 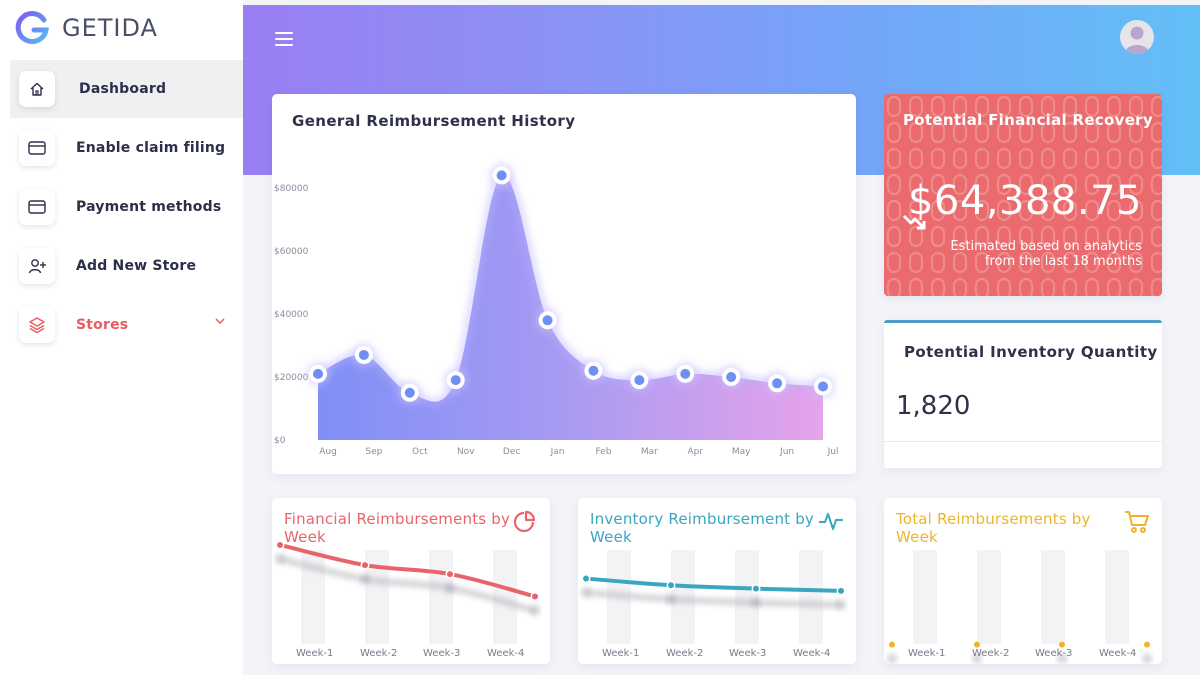 What do you see at coordinates (280, 441) in the screenshot?
I see `y-tick-label: $0` at bounding box center [280, 441].